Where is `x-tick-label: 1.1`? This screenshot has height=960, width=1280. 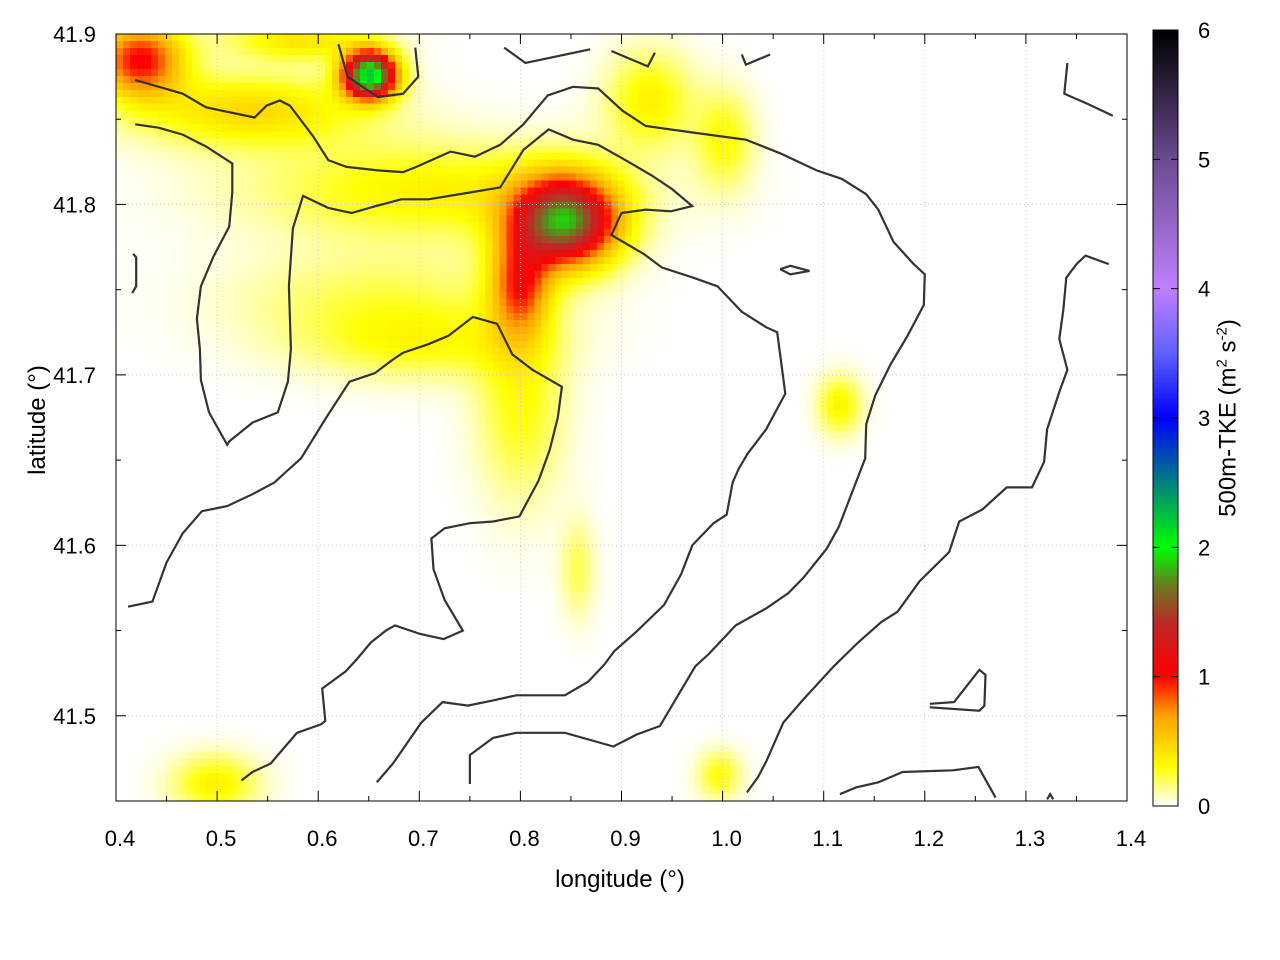
x-tick-label: 1.1 is located at coordinates (827, 838).